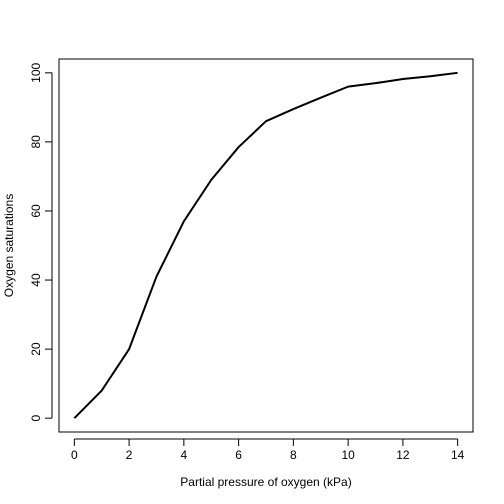 The image size is (504, 504). Describe the element at coordinates (36, 349) in the screenshot. I see `y-tick-label: 20` at that location.